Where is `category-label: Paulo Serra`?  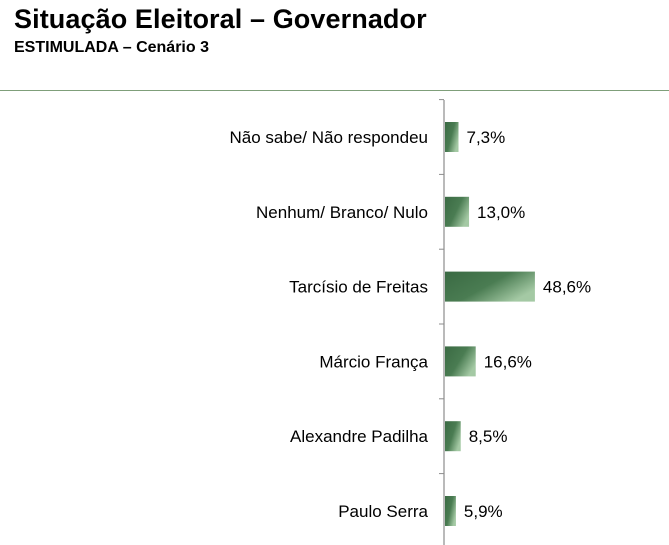 category-label: Paulo Serra is located at coordinates (383, 511).